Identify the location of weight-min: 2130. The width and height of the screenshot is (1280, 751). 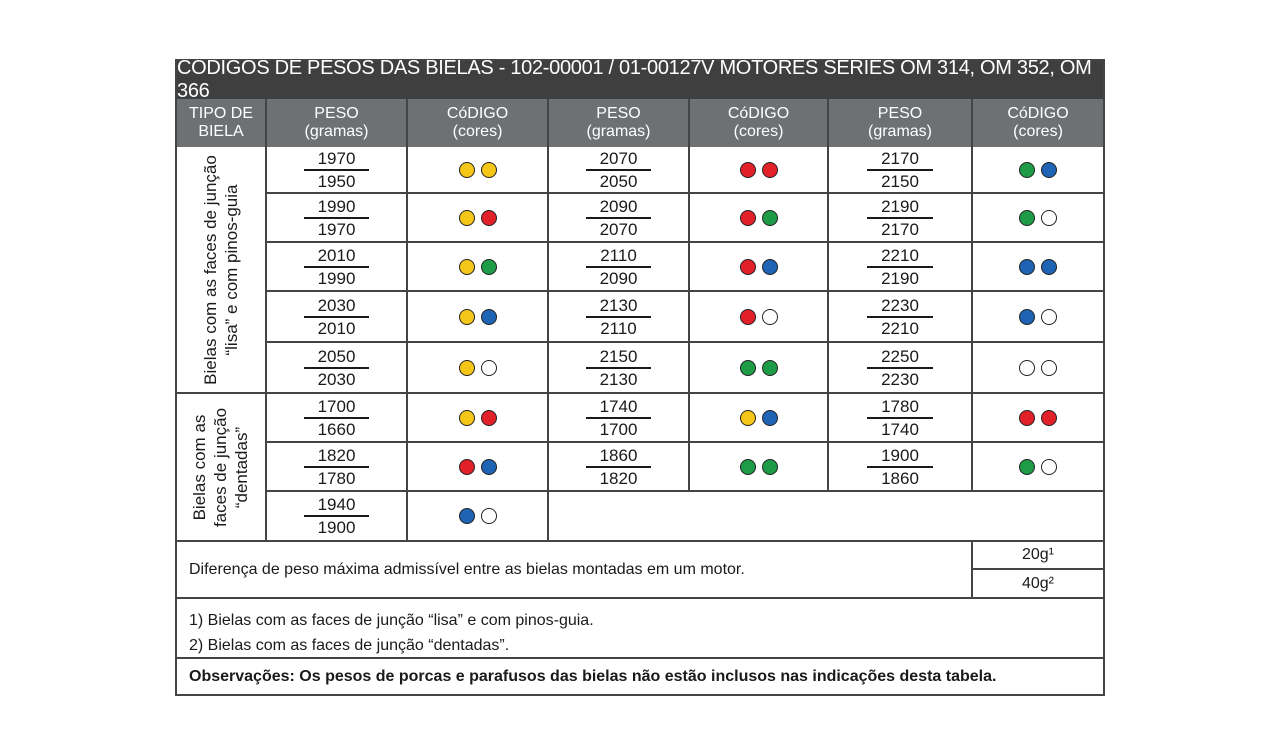
(618, 379).